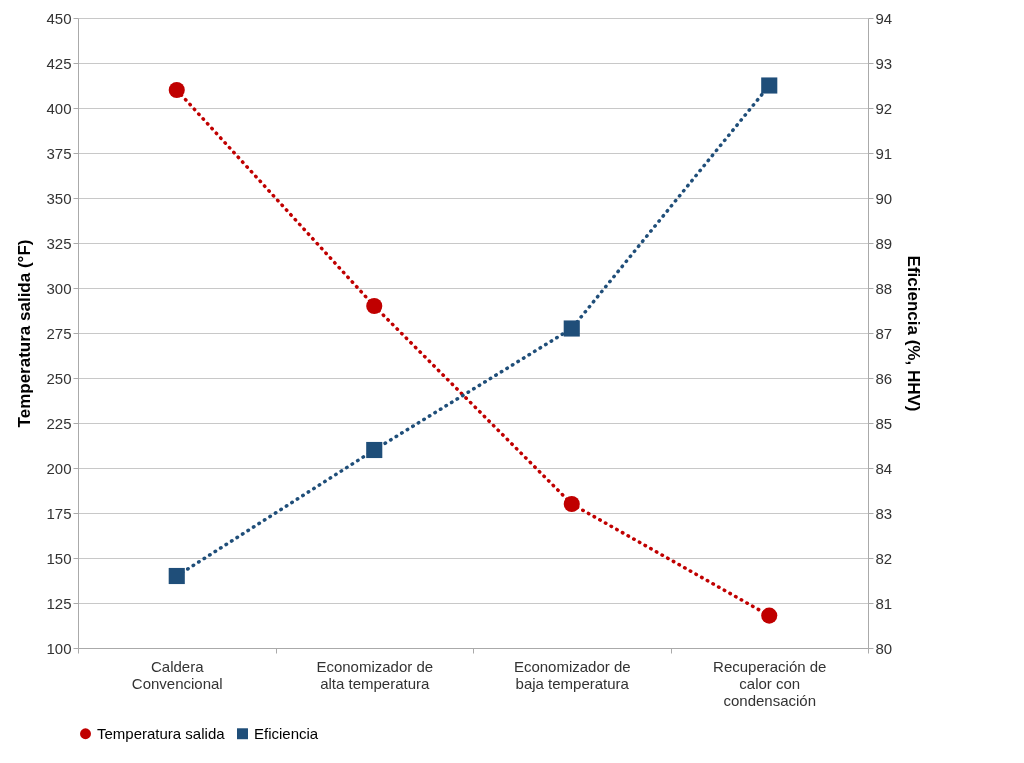  I want to click on y-tick-label: 325, so click(59, 243).